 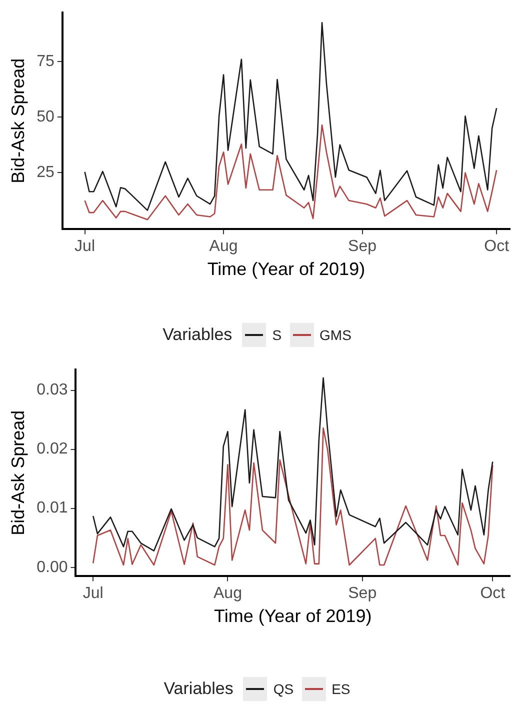 What do you see at coordinates (283, 689) in the screenshot?
I see `legend-label: QS` at bounding box center [283, 689].